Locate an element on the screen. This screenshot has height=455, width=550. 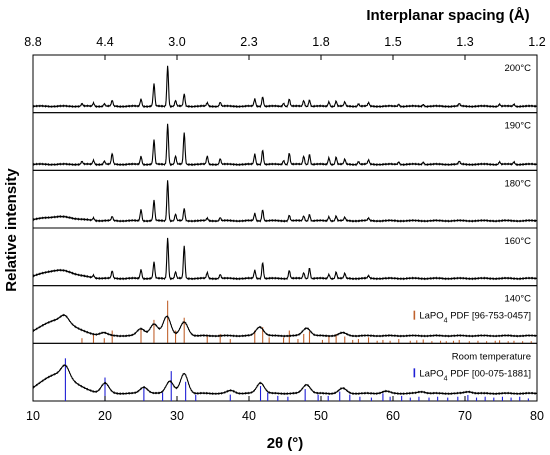
bottom-tick-label: 20 is located at coordinates (105, 416).